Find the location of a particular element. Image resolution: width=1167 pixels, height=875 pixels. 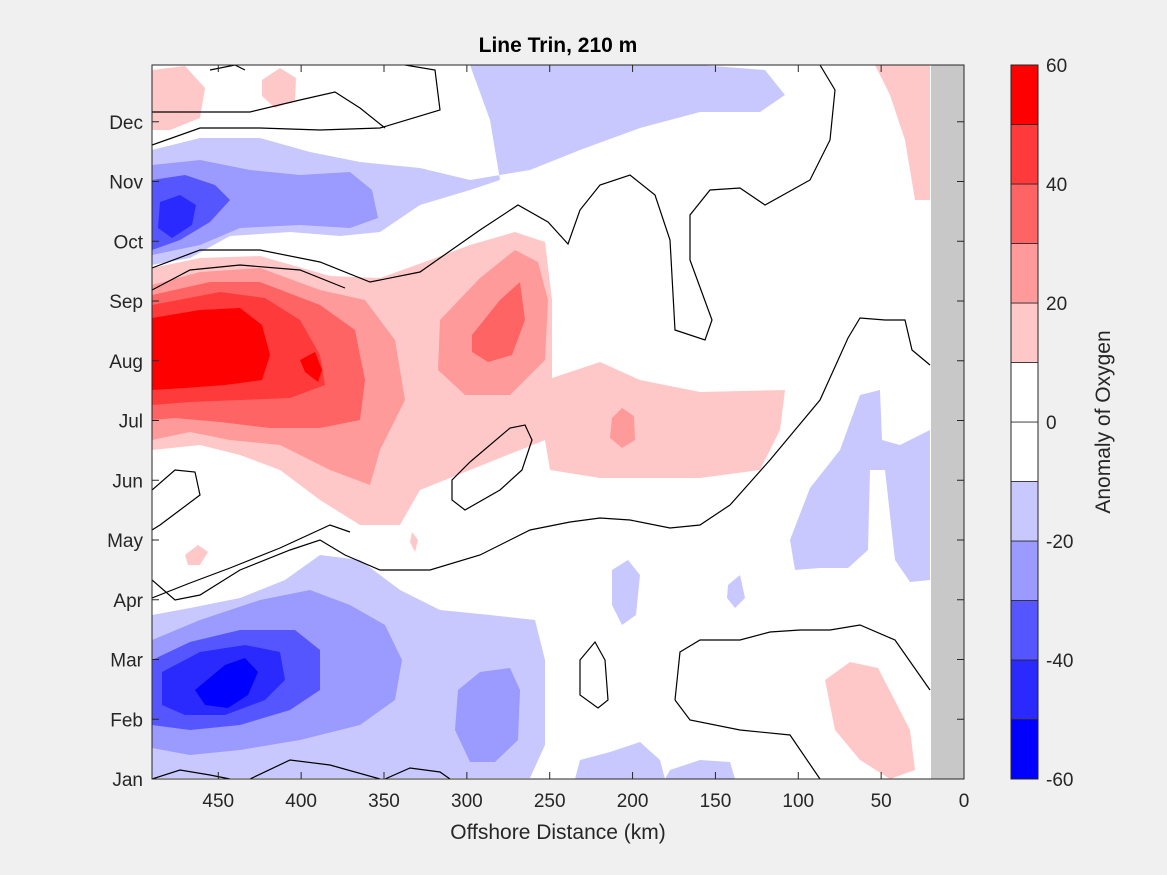

jan-blue-bottom is located at coordinates (620, 760).